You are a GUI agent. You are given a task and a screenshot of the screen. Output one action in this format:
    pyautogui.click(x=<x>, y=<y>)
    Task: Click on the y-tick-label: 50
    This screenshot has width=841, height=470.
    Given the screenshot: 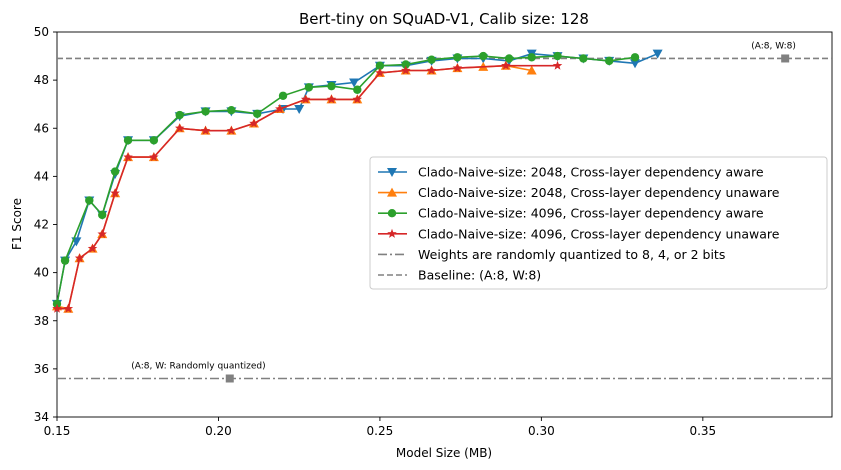 What is the action you would take?
    pyautogui.click(x=41, y=32)
    